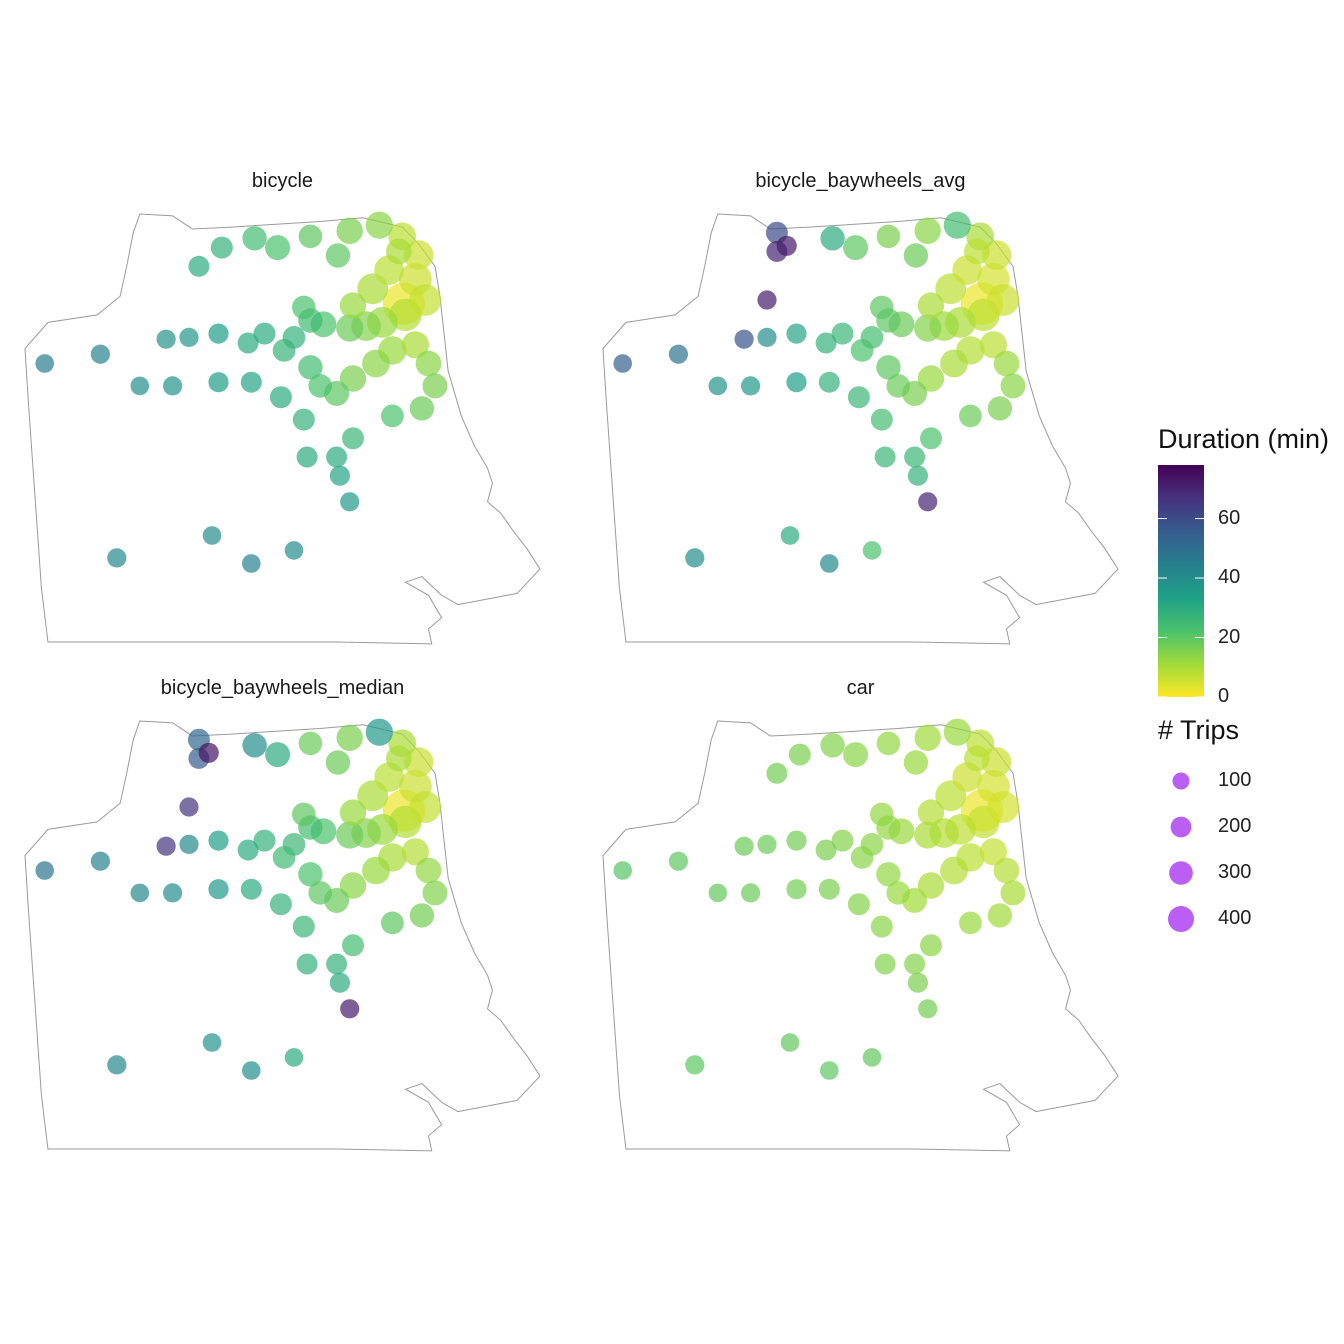 This screenshot has width=1344, height=1344. I want to click on size-legend-title: # Trips, so click(1199, 730).